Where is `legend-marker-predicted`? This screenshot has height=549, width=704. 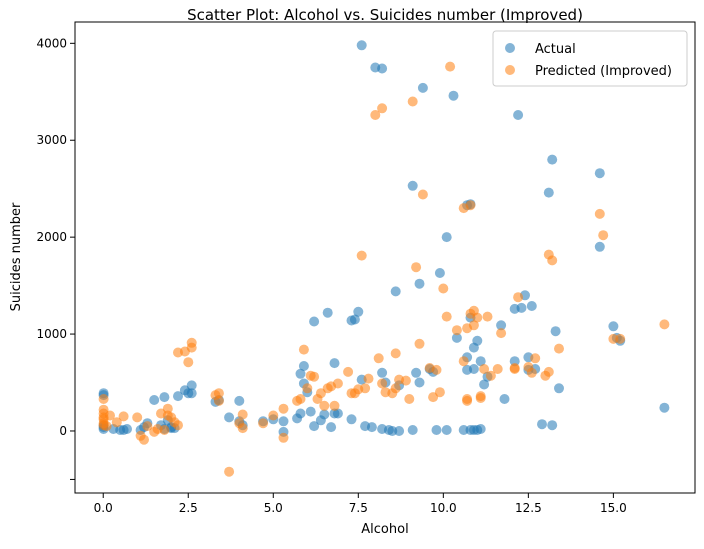
legend-marker-predicted is located at coordinates (510, 70).